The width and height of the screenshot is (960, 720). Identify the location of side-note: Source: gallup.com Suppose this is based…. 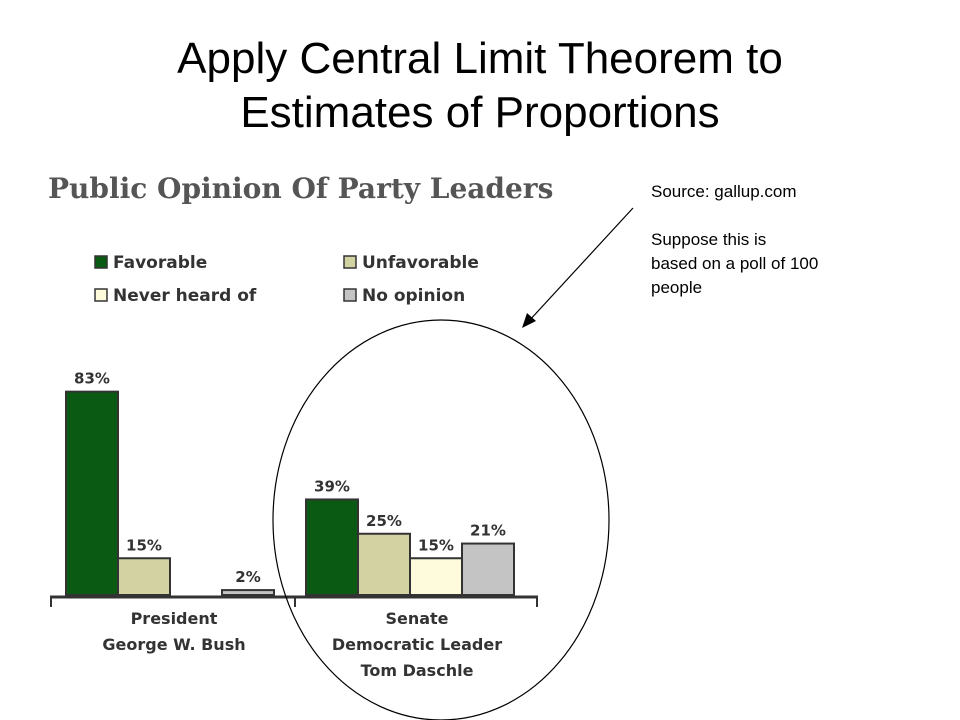
(781, 240).